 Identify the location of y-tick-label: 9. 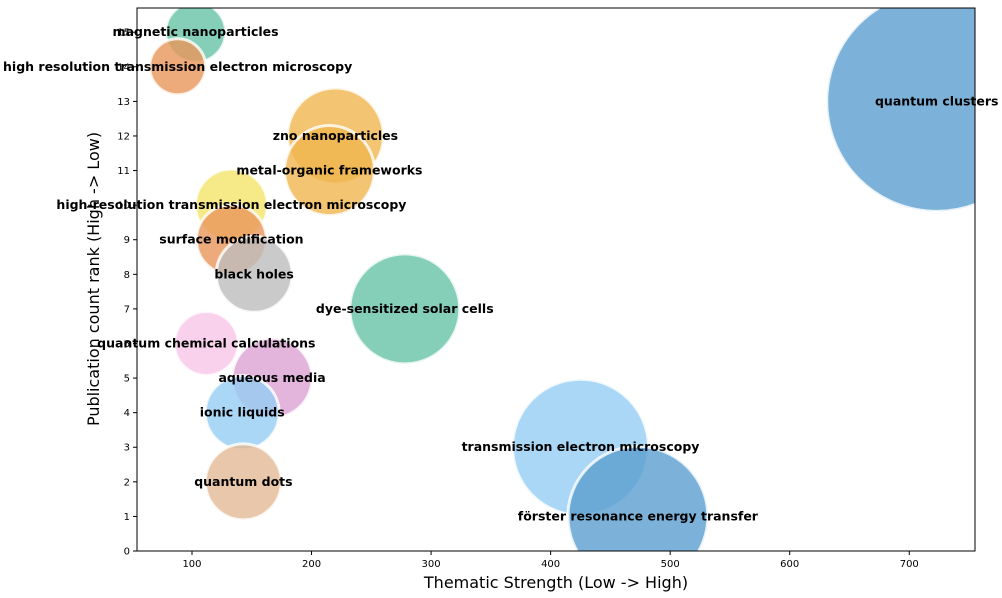
(127, 240).